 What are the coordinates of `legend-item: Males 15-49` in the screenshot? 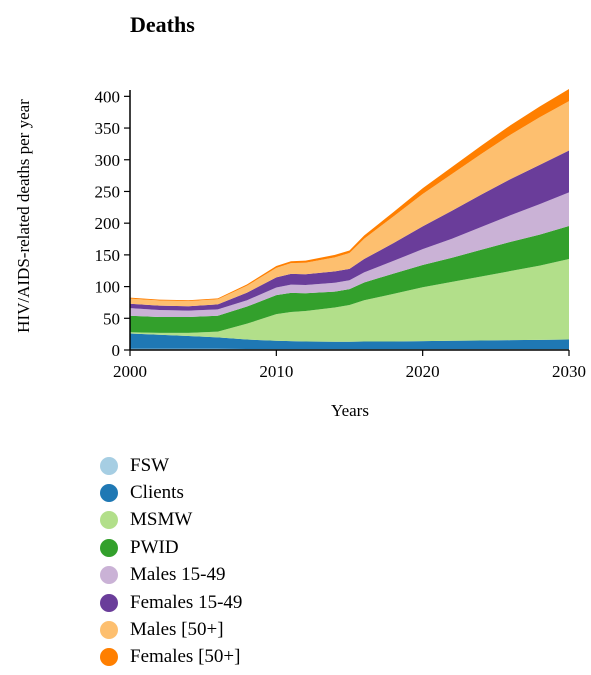 It's located at (171, 575).